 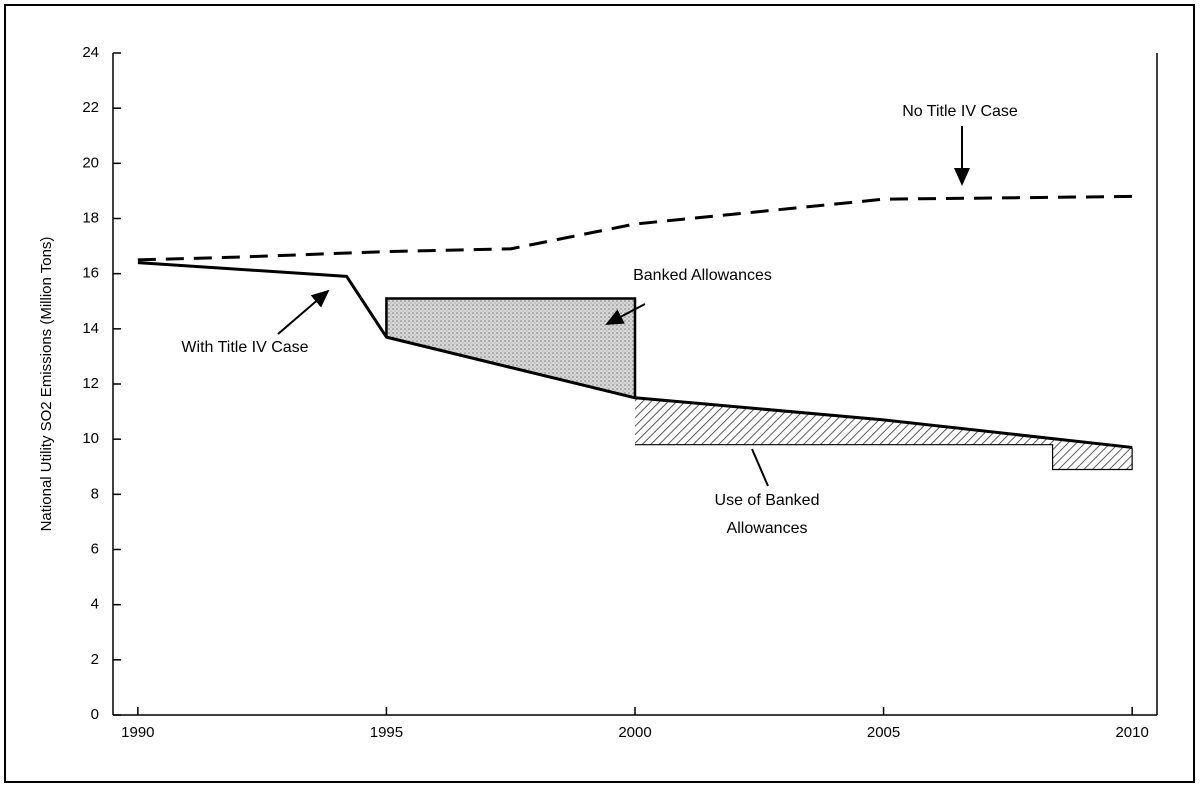 What do you see at coordinates (386, 732) in the screenshot?
I see `x-tick-label: 1995` at bounding box center [386, 732].